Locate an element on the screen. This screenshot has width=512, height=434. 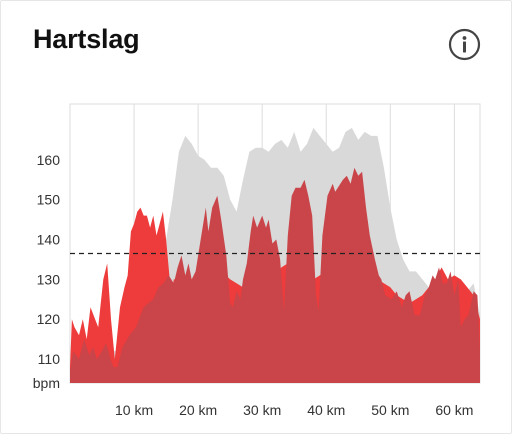
y-unit-label: bpm is located at coordinates (46, 383).